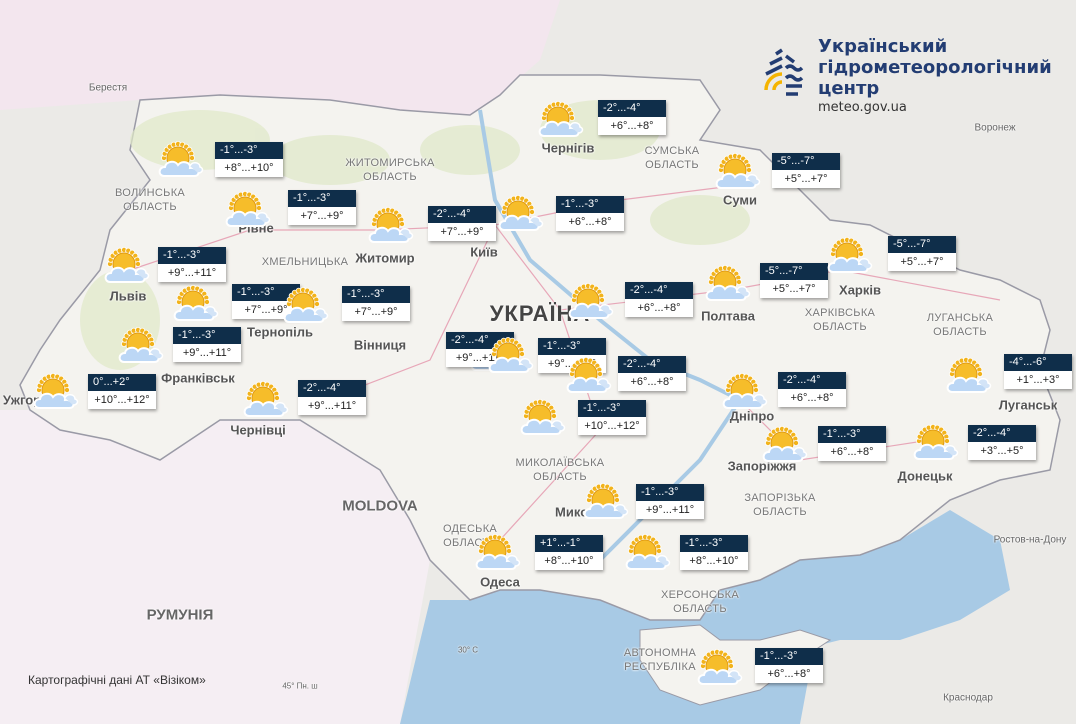 The height and width of the screenshot is (724, 1076). Describe the element at coordinates (122, 391) in the screenshot. I see `forecast-temperature-box: 0°...+2° +10°...+12°` at that location.